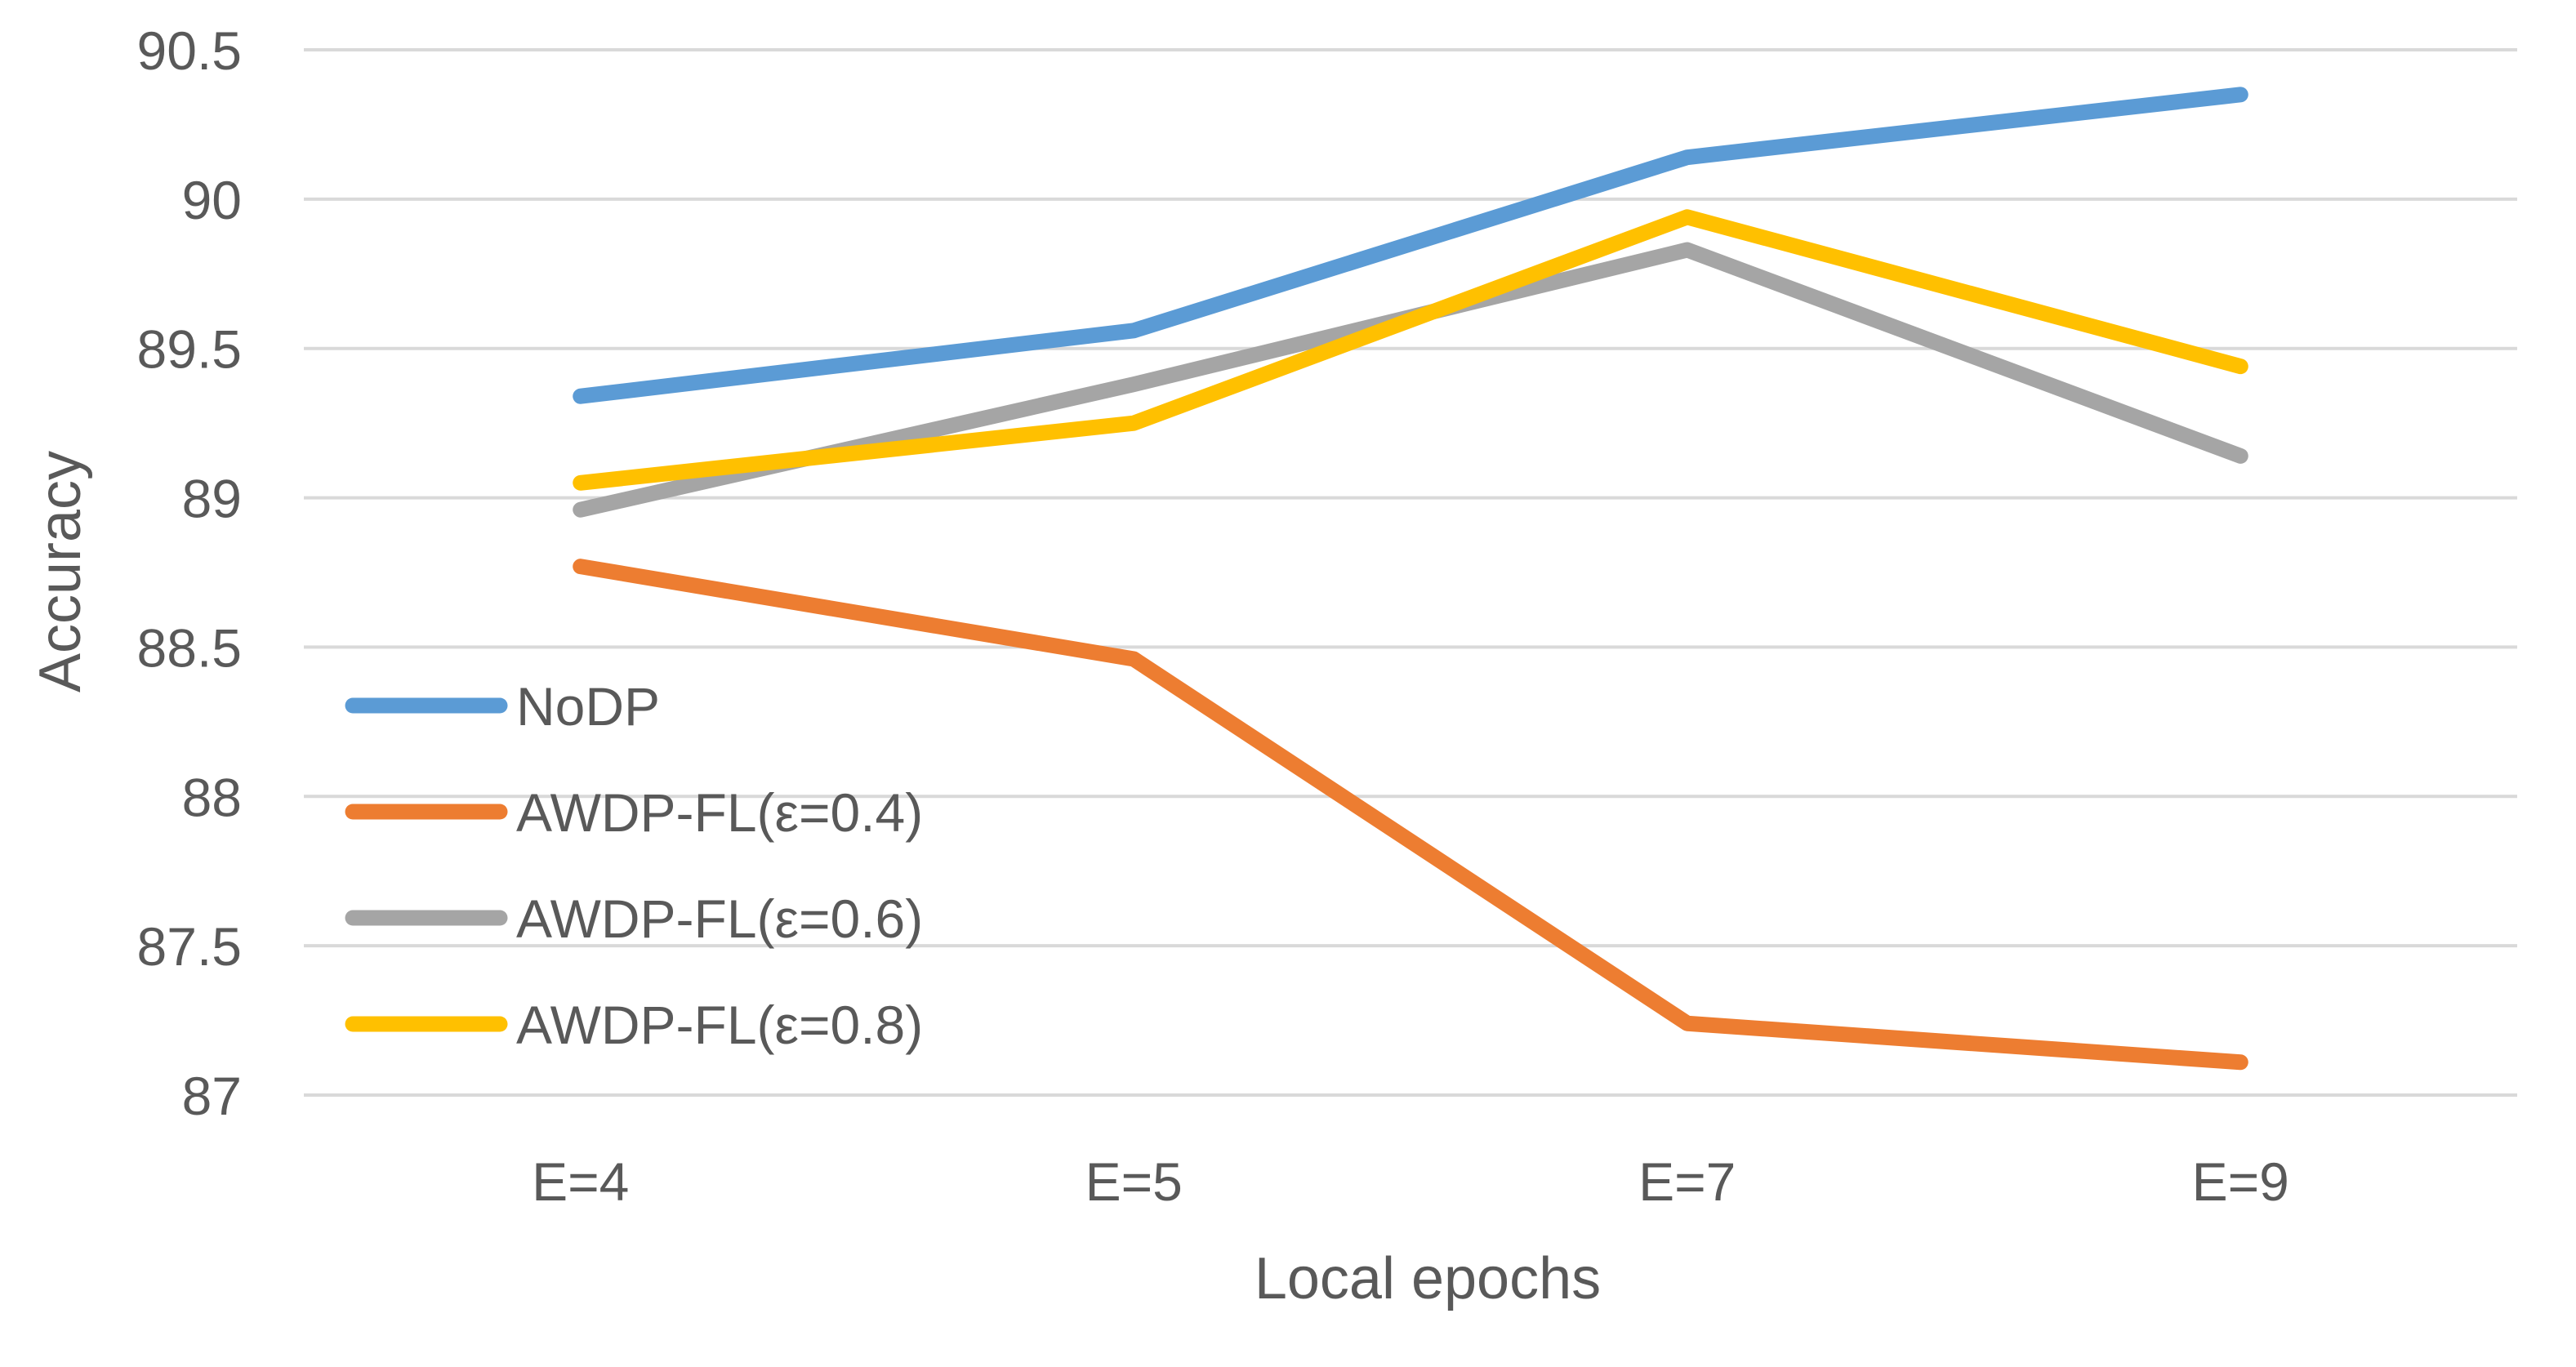 The height and width of the screenshot is (1367, 2576). What do you see at coordinates (189, 573) in the screenshot?
I see `y-axis-ticks: 87 87.5 88 88.5 89 89.5 90 90.5` at bounding box center [189, 573].